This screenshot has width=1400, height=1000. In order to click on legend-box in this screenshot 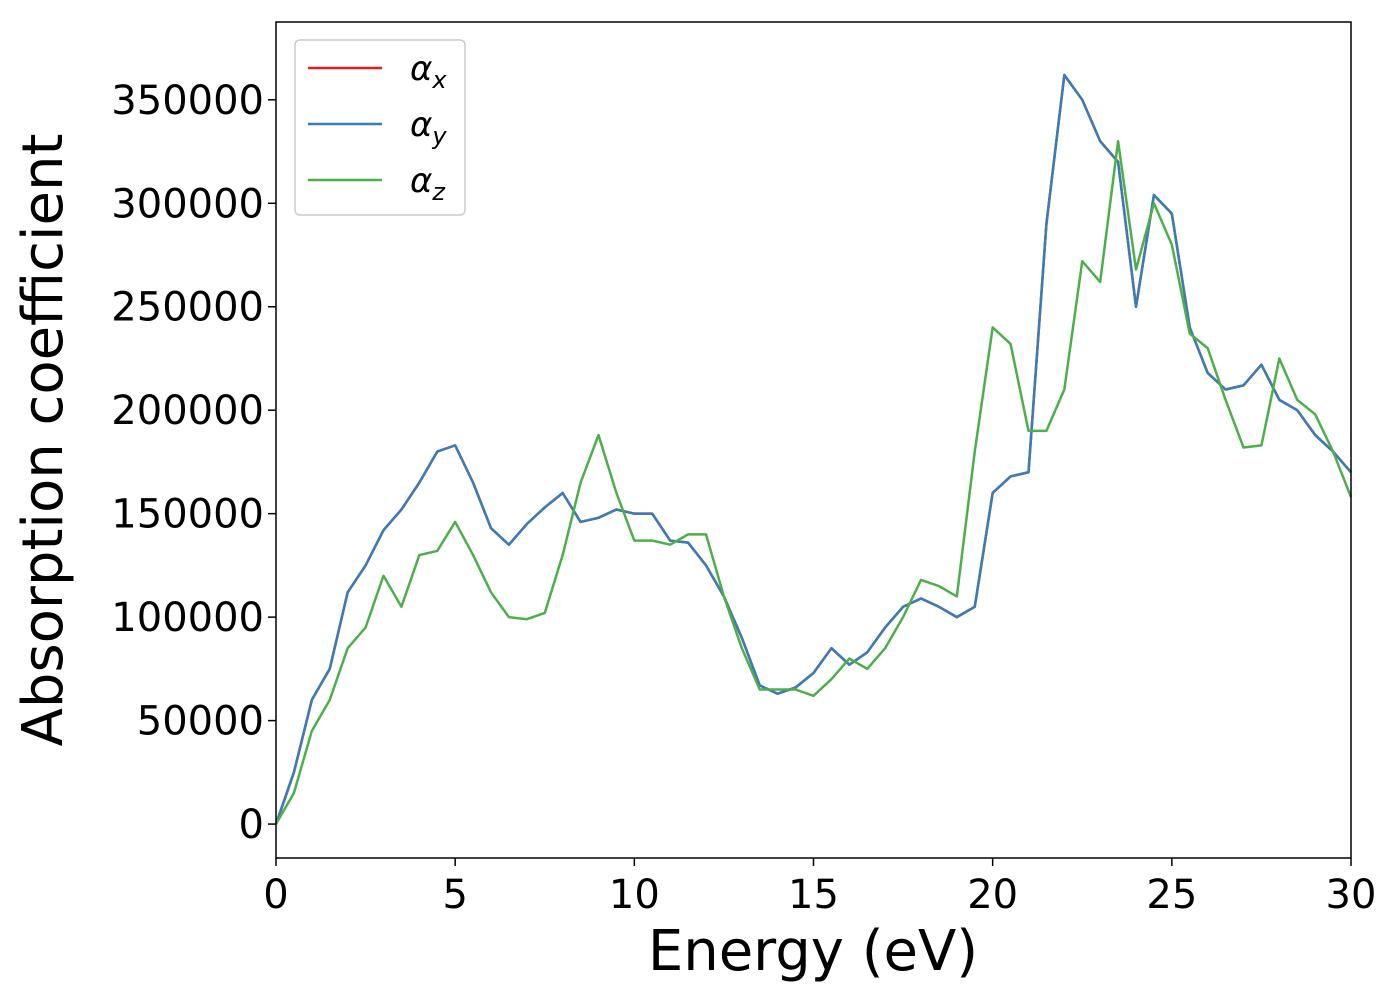, I will do `click(380, 127)`.